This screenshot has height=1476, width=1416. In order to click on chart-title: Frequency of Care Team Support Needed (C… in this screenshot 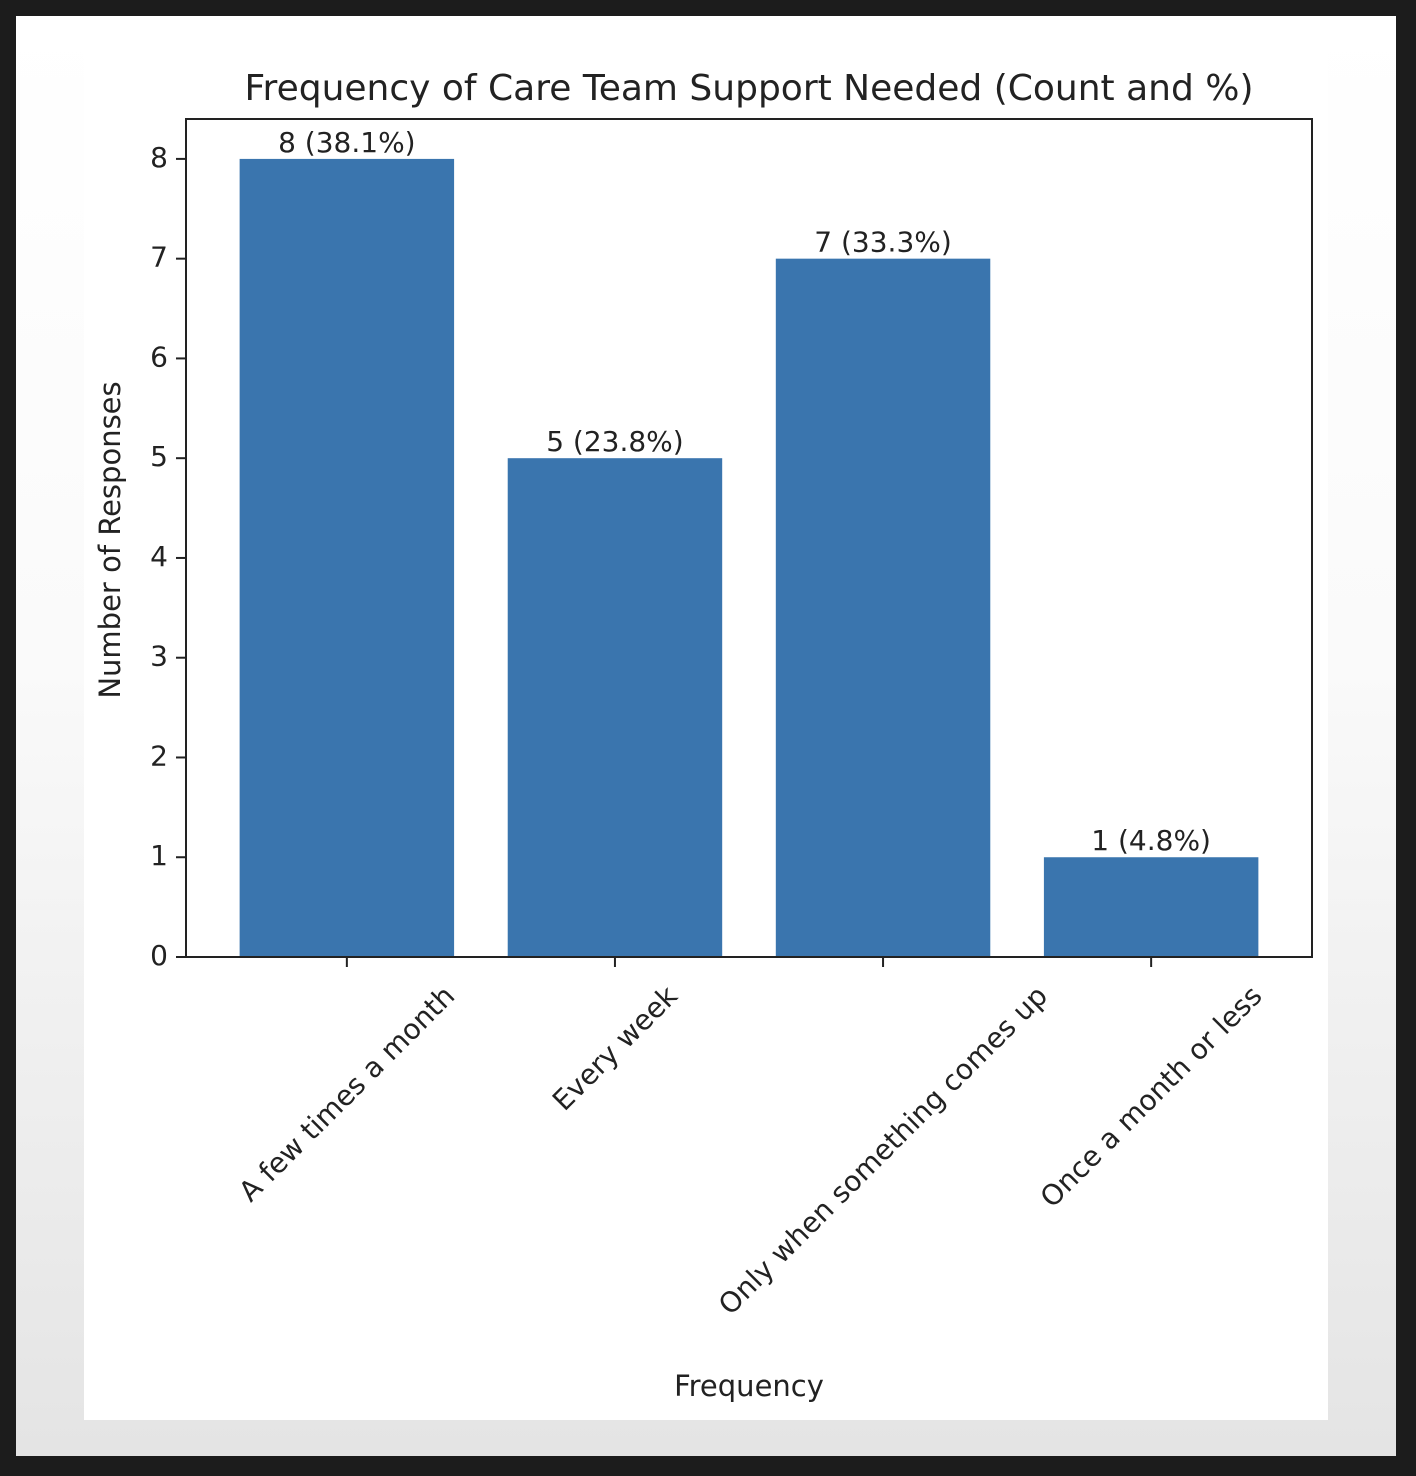, I will do `click(748, 88)`.